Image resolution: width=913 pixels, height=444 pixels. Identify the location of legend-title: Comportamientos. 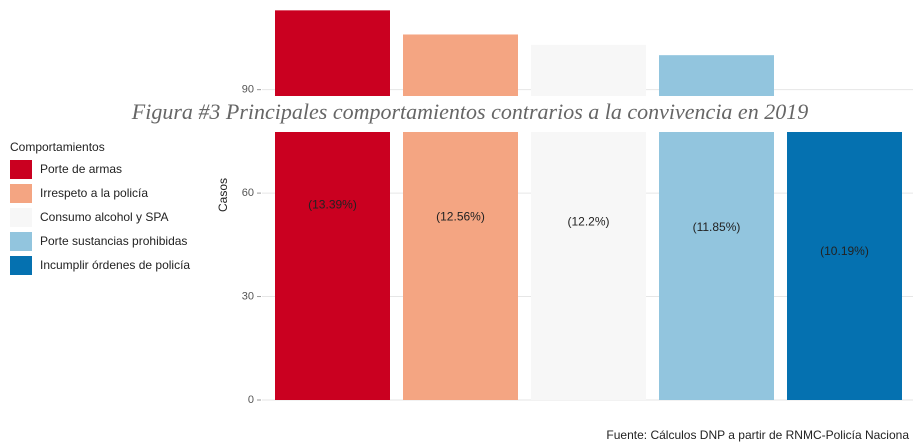
(57, 147).